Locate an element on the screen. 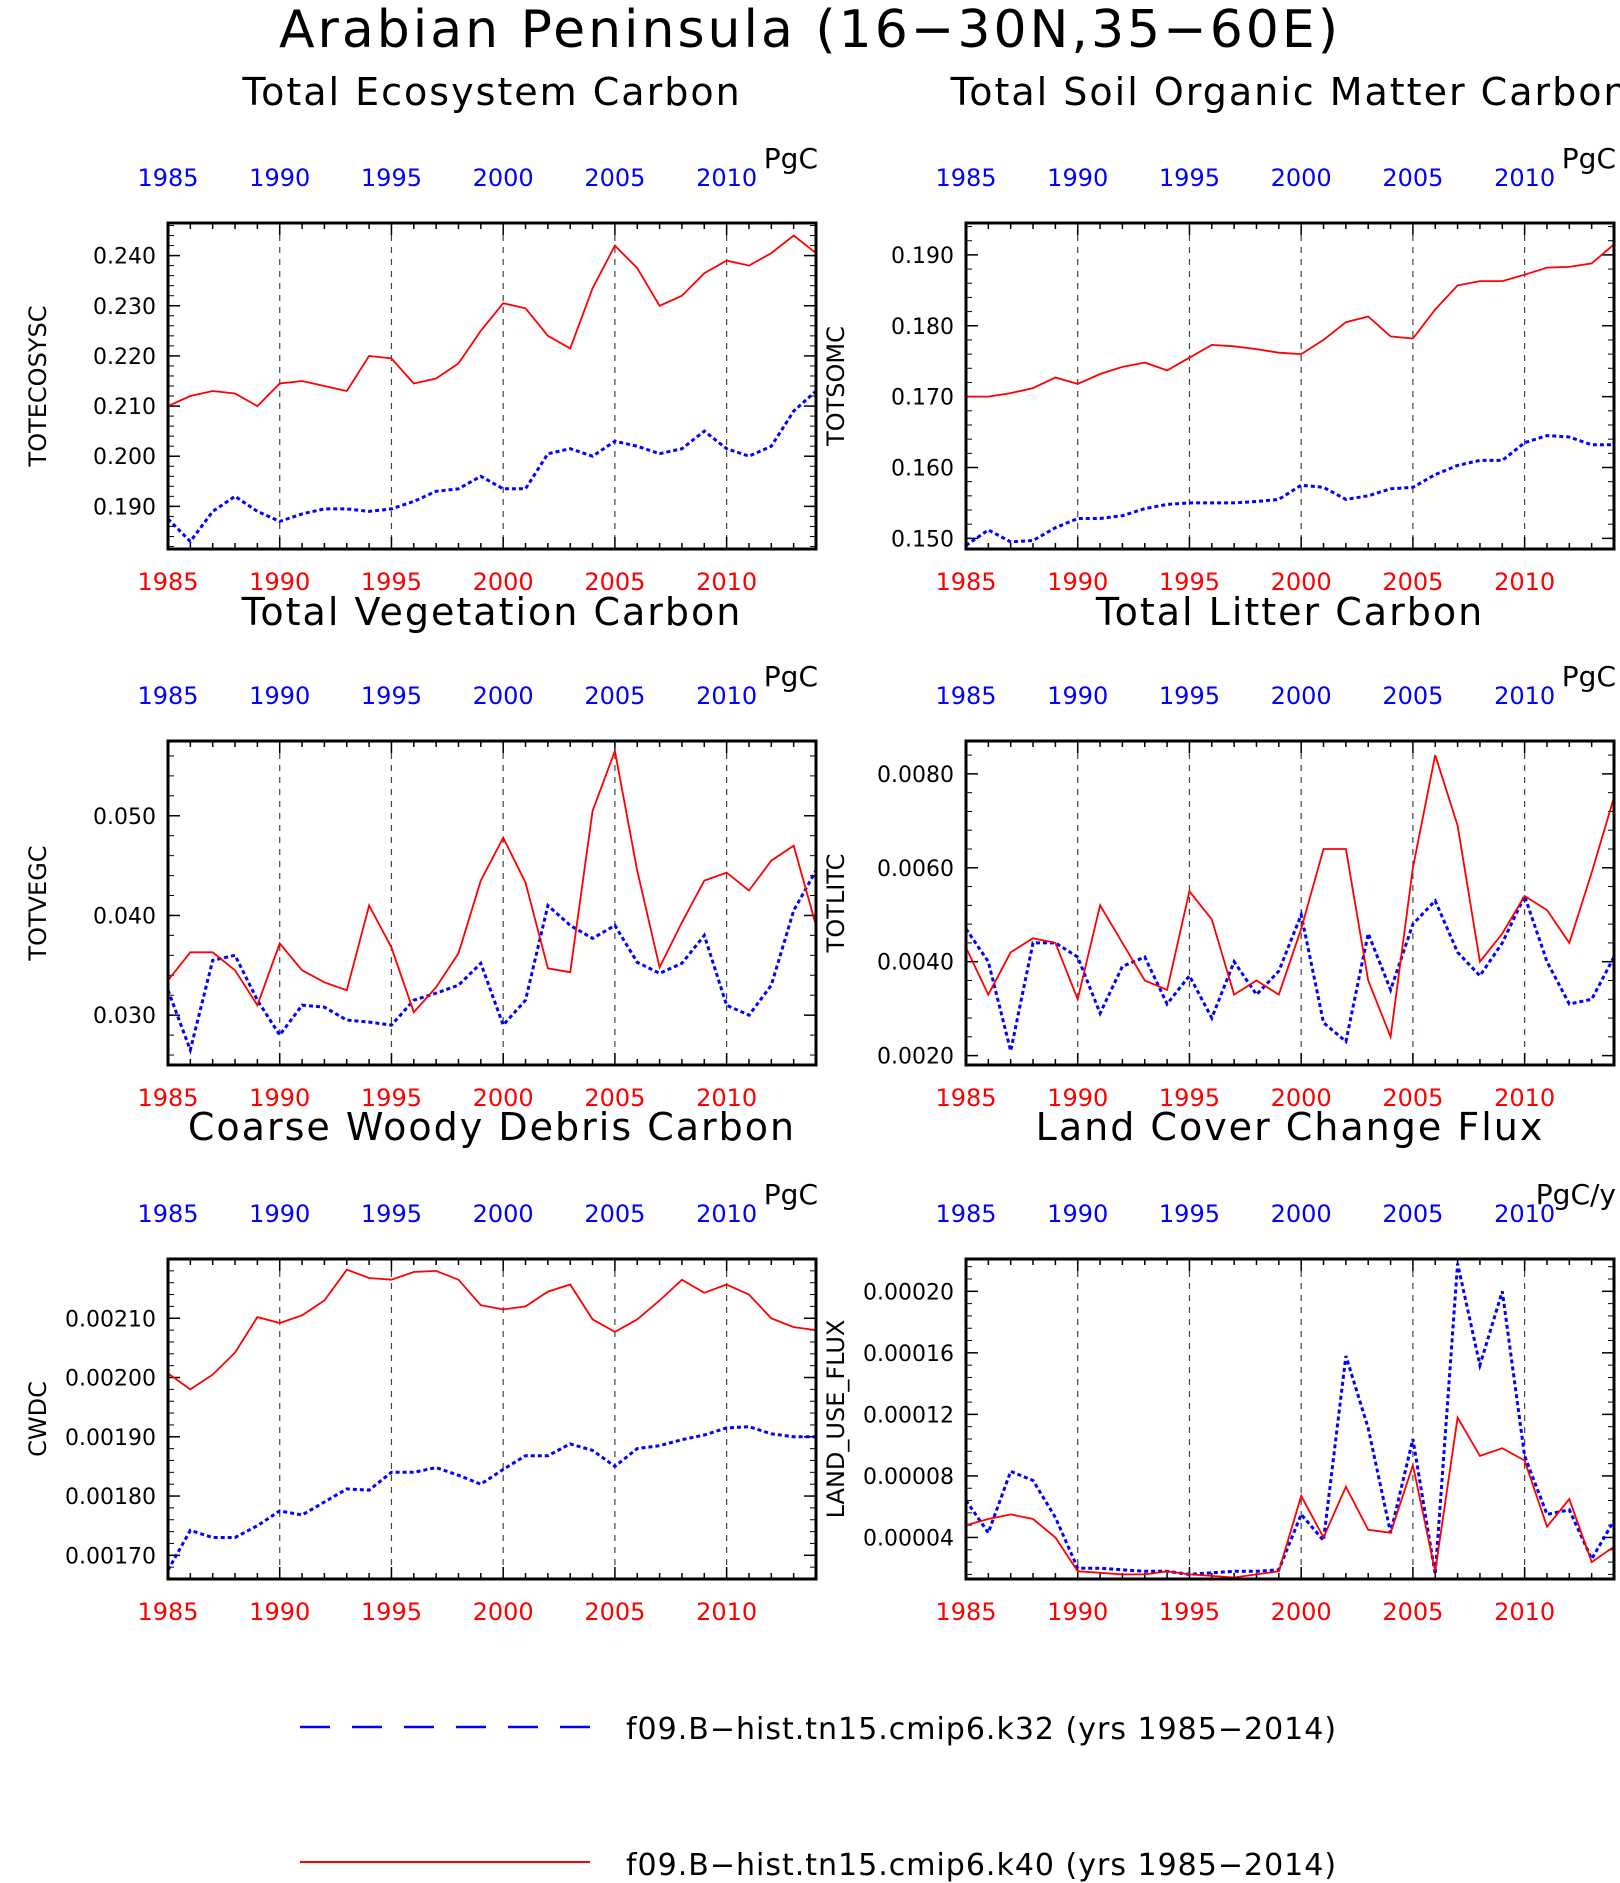  y-tick-label: 0.00200 is located at coordinates (110, 1379).